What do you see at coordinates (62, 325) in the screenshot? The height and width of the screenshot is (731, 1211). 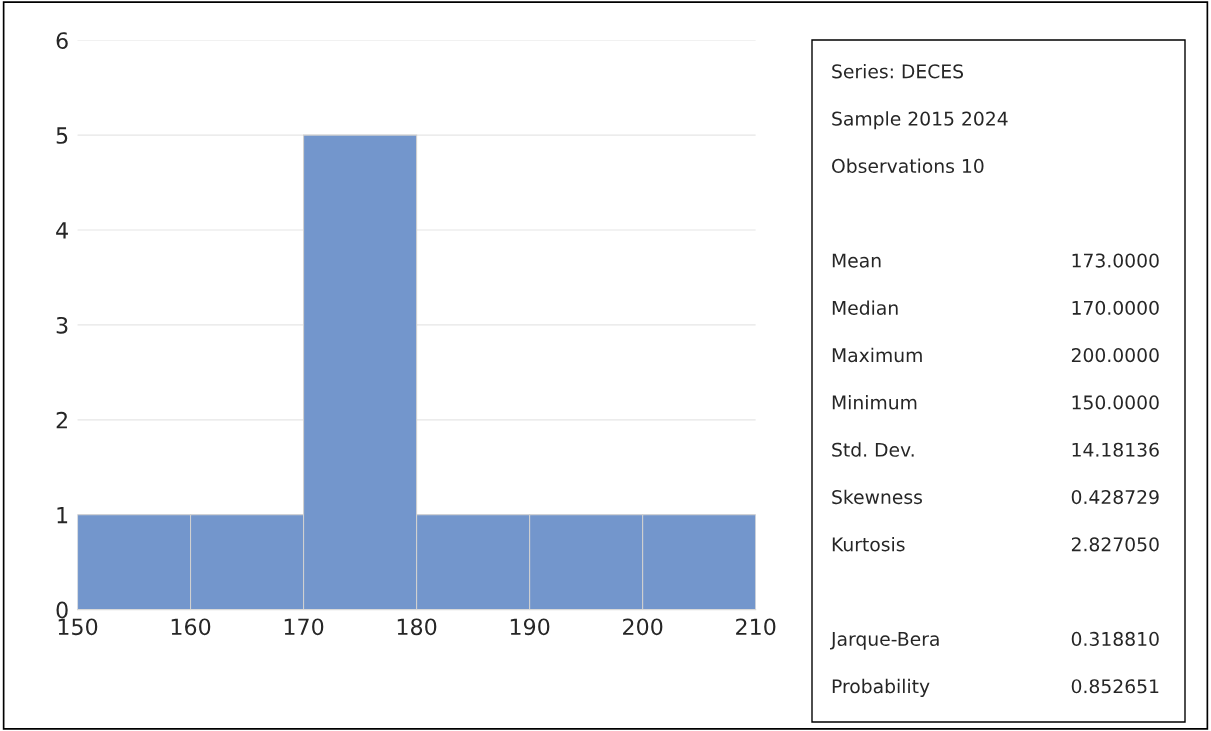 I see `y-tick-label: 3` at bounding box center [62, 325].